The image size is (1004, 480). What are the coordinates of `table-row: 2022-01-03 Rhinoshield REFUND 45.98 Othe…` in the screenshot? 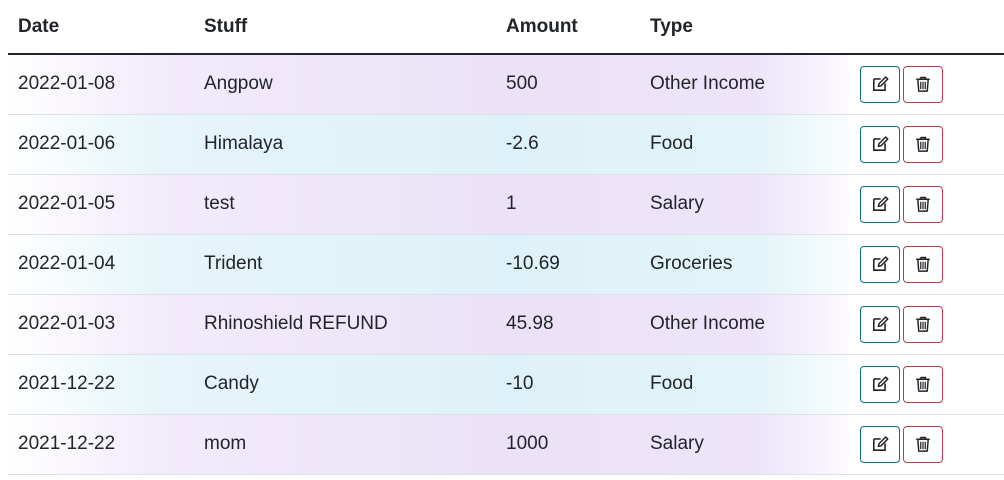 It's located at (506, 324).